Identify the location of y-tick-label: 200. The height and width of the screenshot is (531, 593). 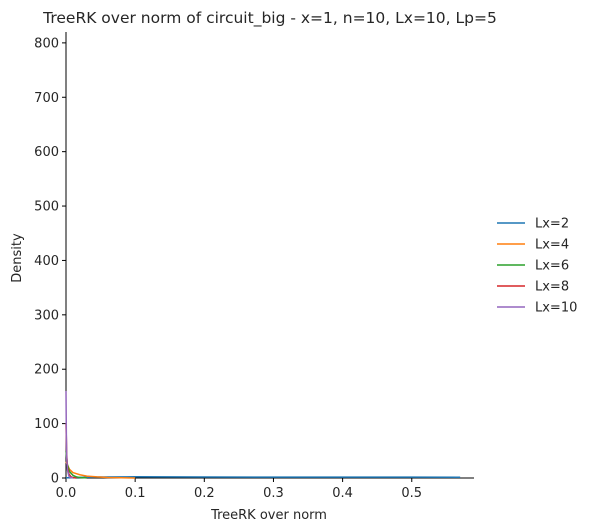
(46, 370).